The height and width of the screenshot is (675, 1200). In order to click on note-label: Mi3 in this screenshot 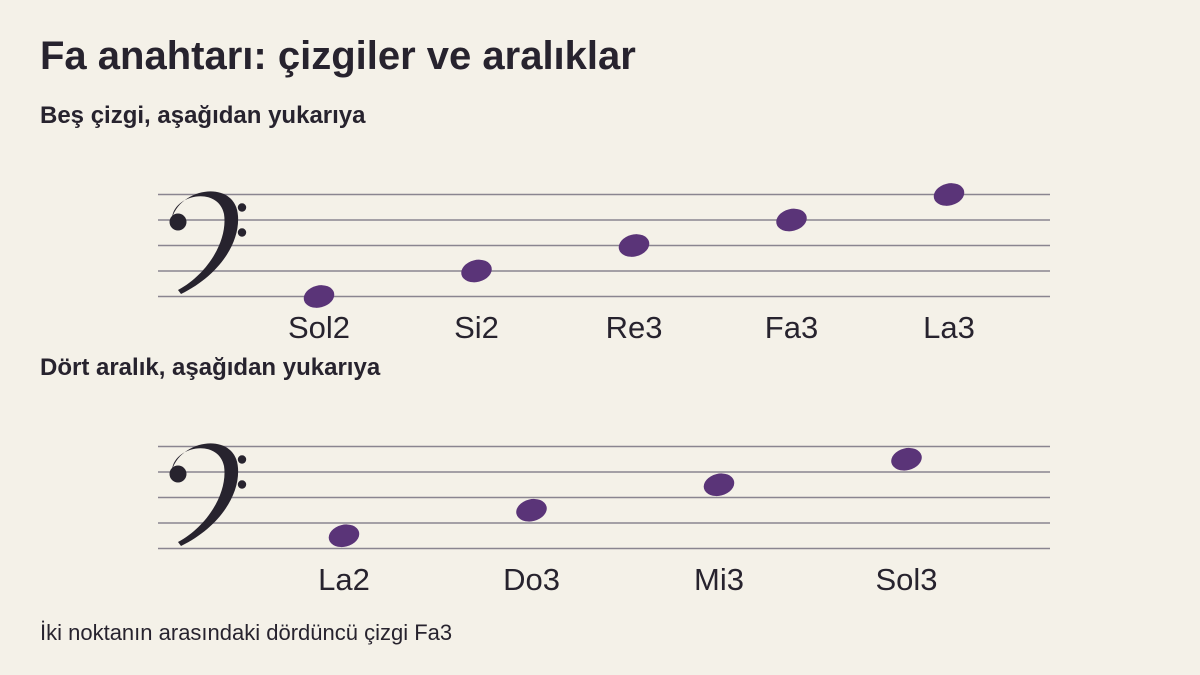, I will do `click(719, 579)`.